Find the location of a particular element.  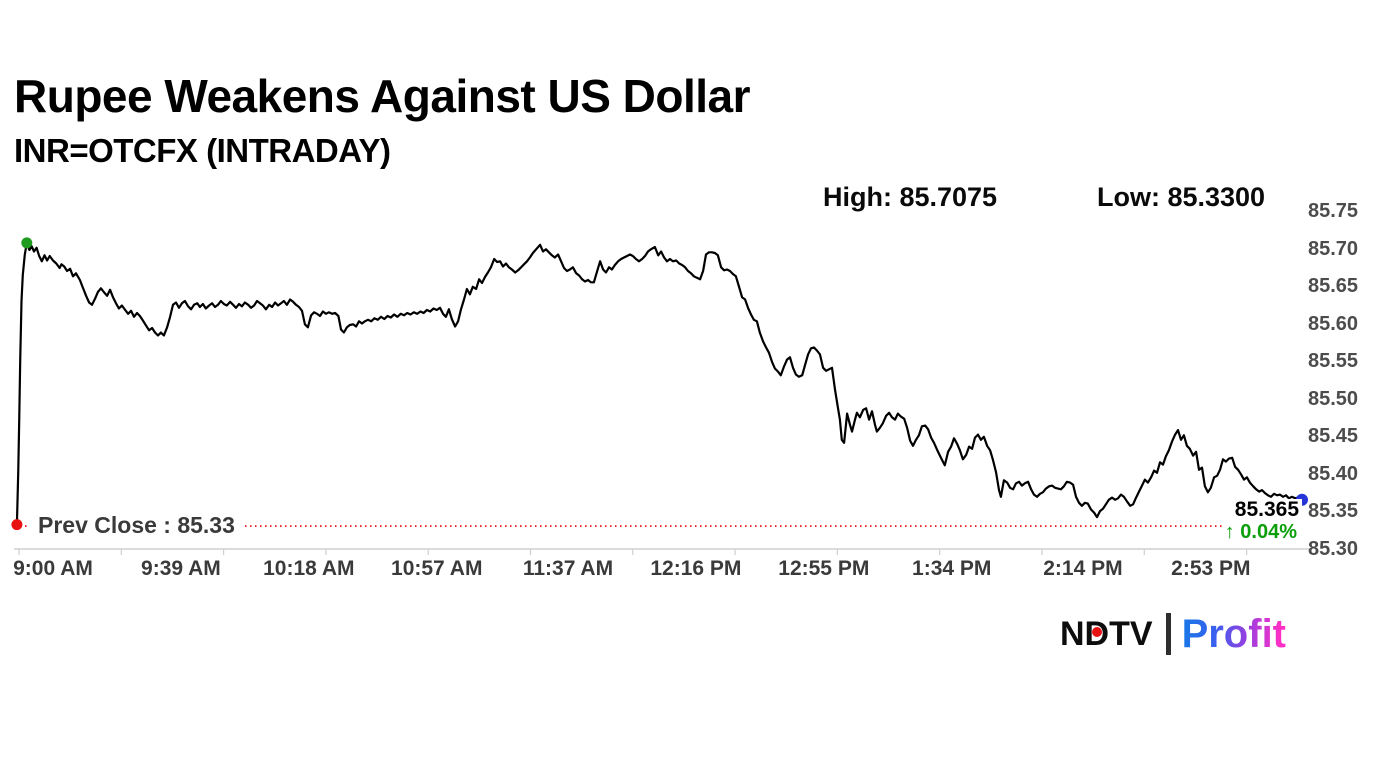

open-dot is located at coordinates (17, 525).